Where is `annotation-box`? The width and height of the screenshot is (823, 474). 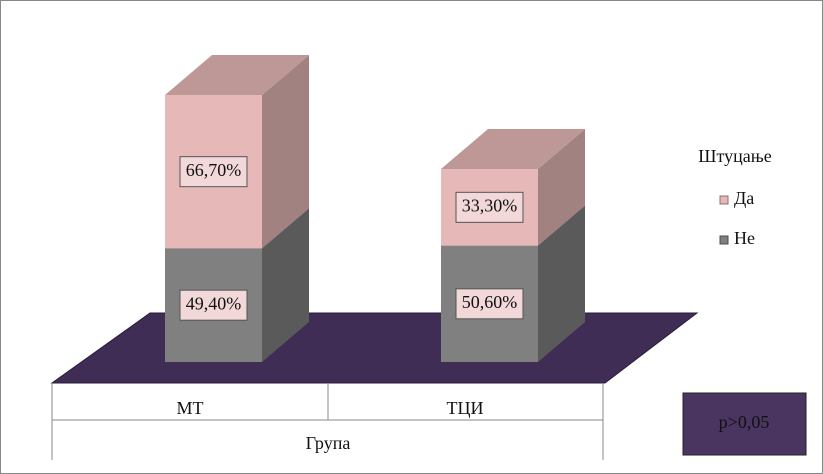
annotation-box is located at coordinates (744, 424).